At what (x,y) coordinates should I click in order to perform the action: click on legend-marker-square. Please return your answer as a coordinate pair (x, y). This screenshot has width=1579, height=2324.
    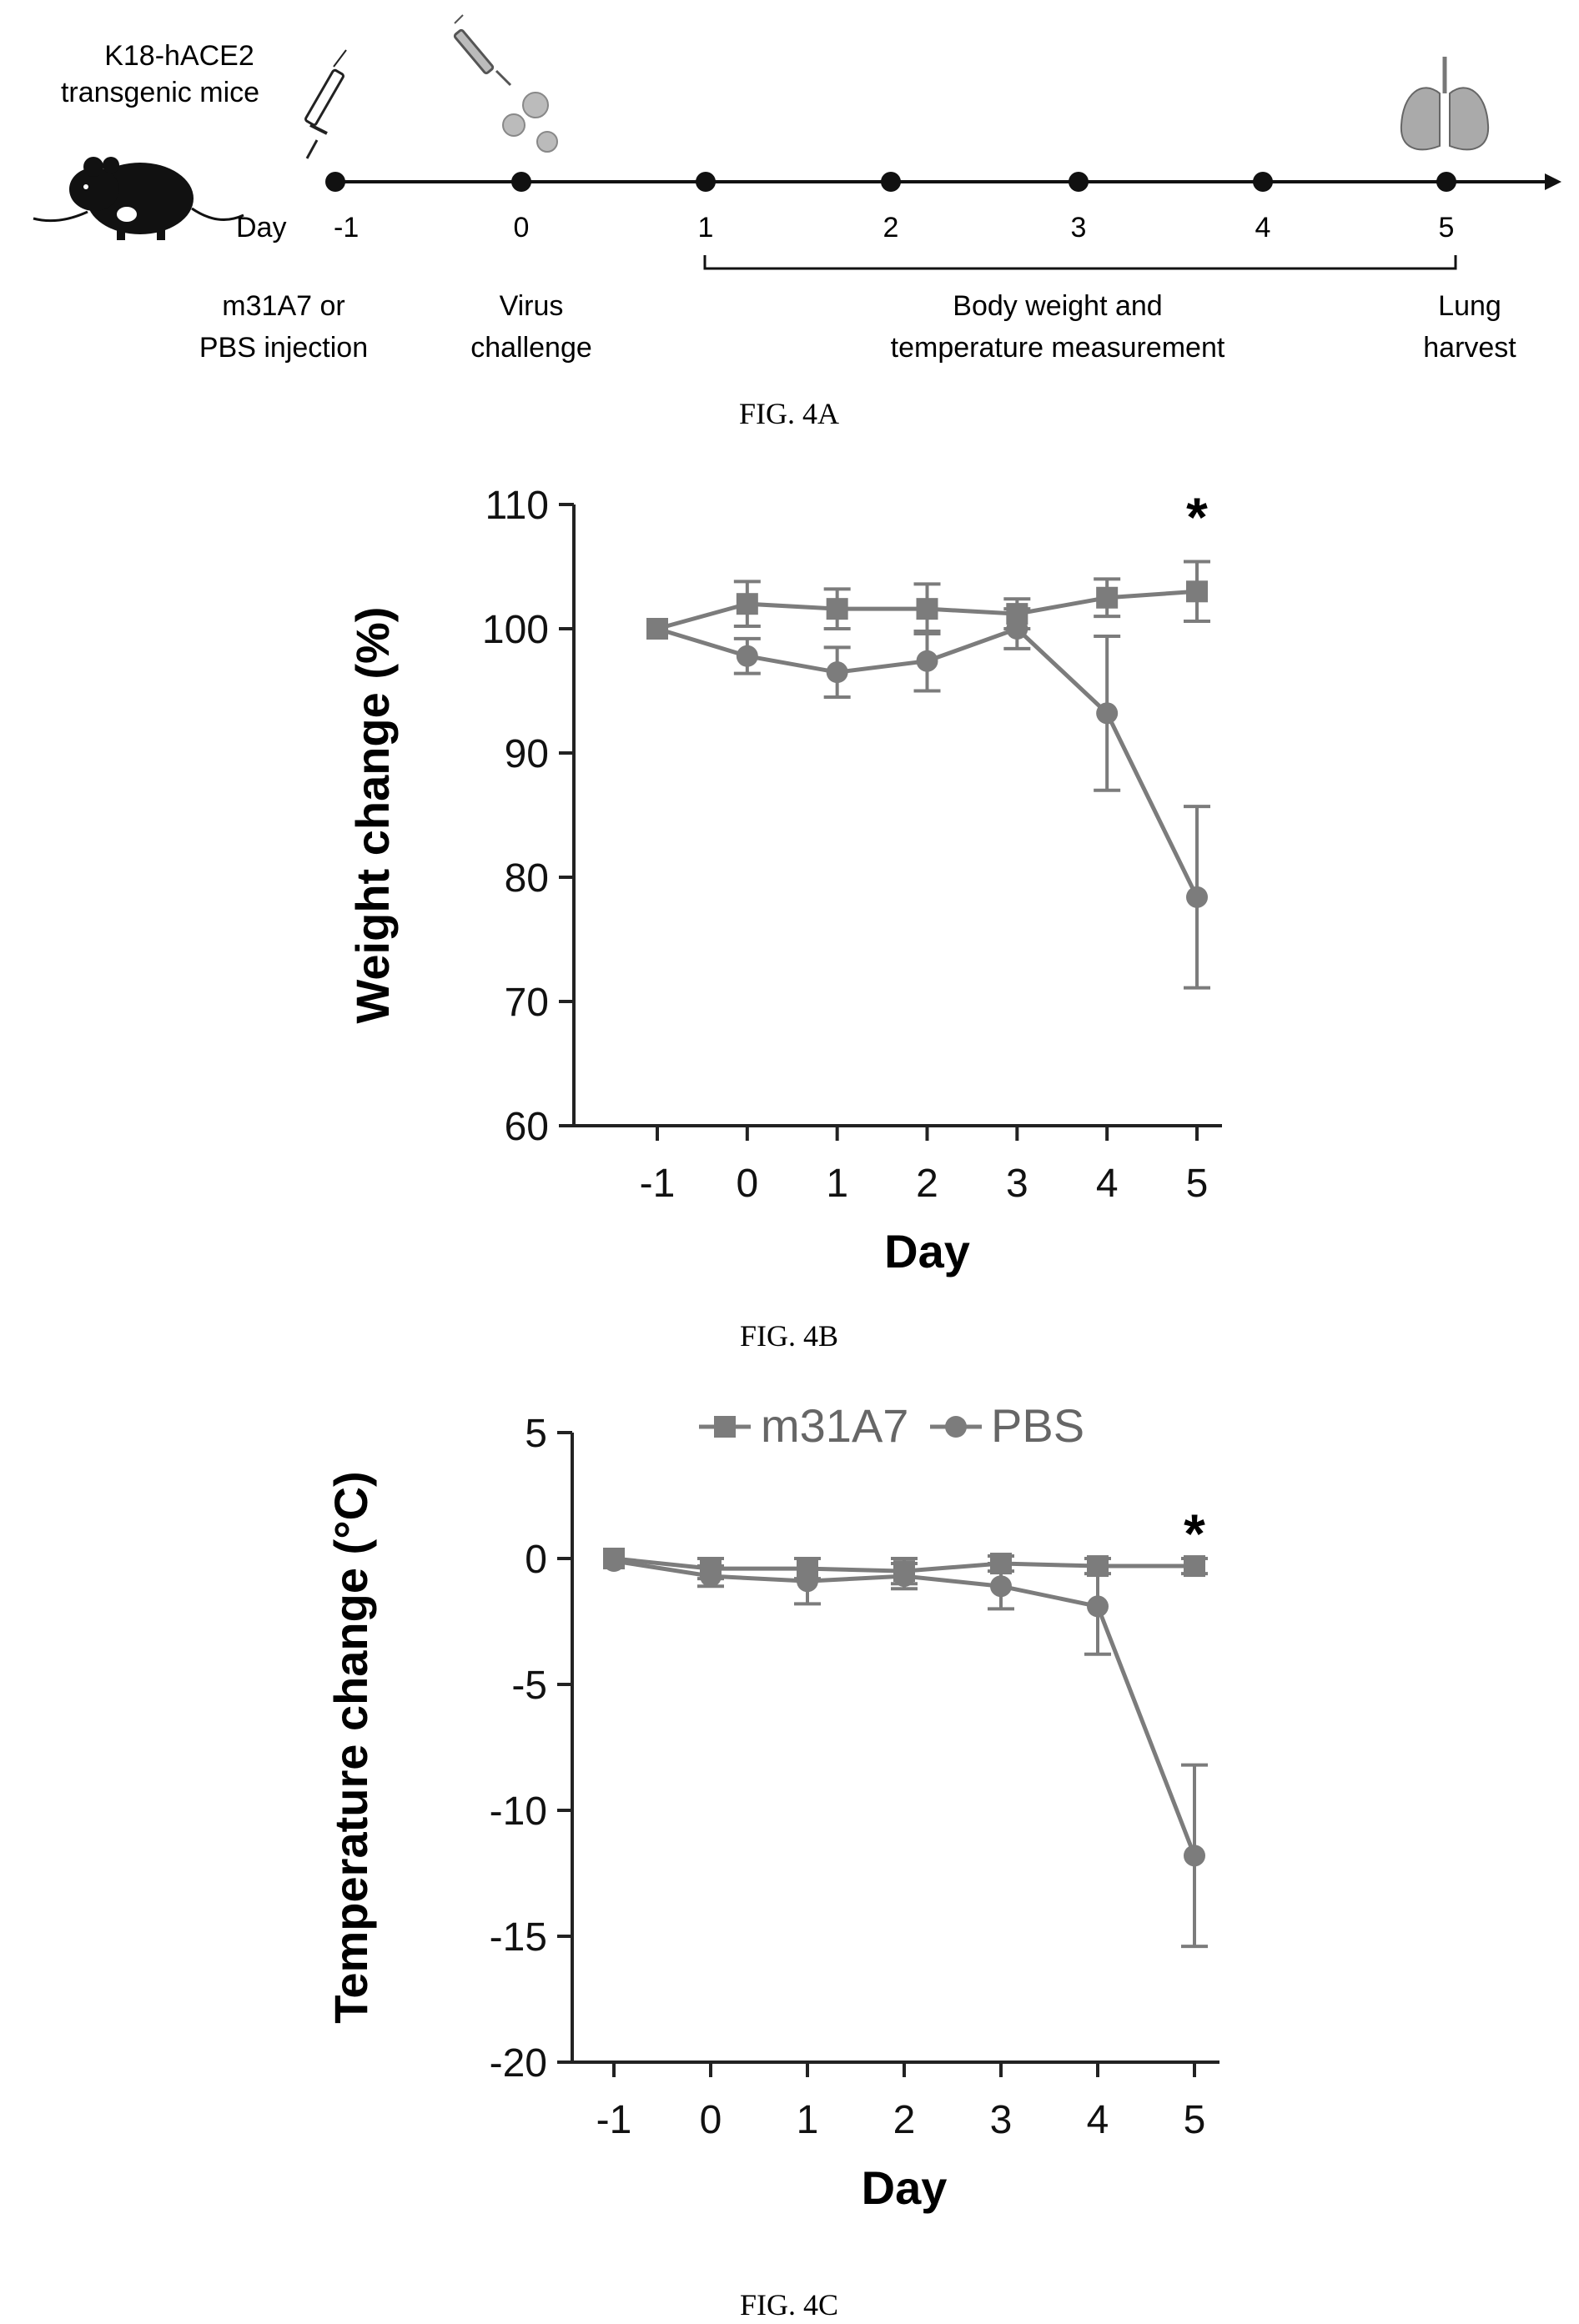
    Looking at the image, I should click on (725, 1427).